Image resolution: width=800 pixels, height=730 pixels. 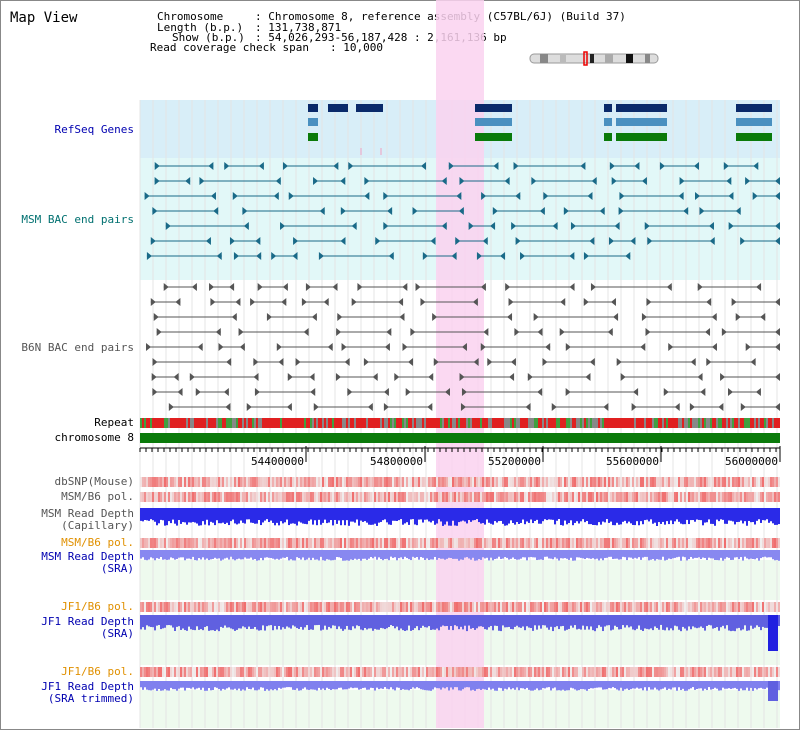 What do you see at coordinates (94, 129) in the screenshot?
I see `track-label-refseq: RefSeq Genes` at bounding box center [94, 129].